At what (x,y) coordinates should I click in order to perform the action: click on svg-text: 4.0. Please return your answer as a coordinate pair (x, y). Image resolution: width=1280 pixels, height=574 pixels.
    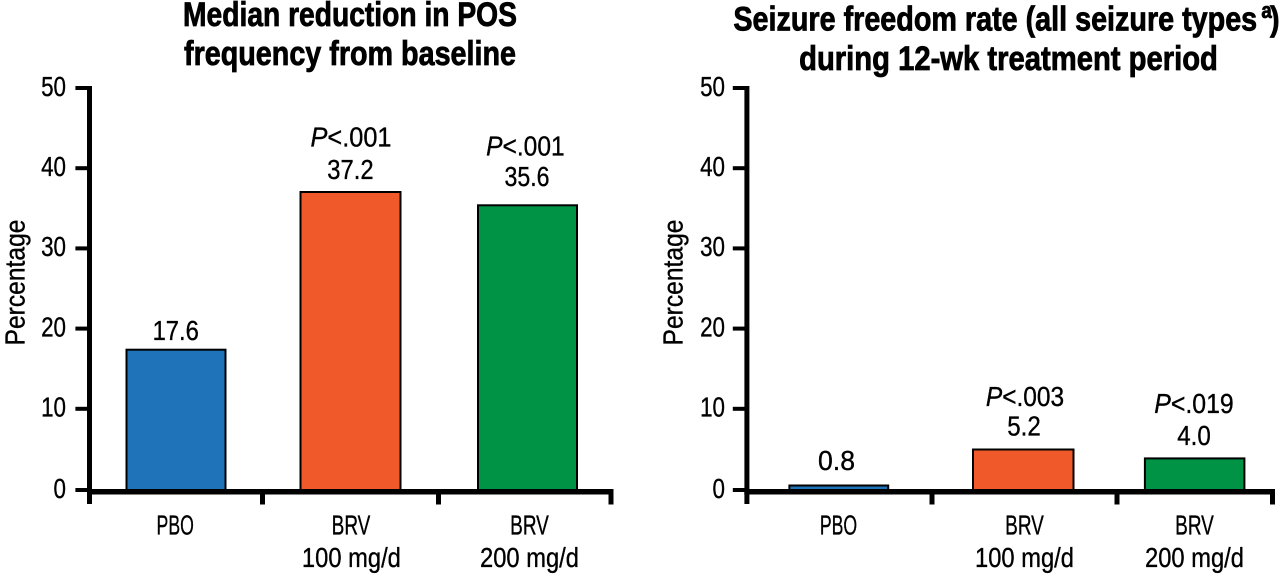
    Looking at the image, I should click on (1193, 435).